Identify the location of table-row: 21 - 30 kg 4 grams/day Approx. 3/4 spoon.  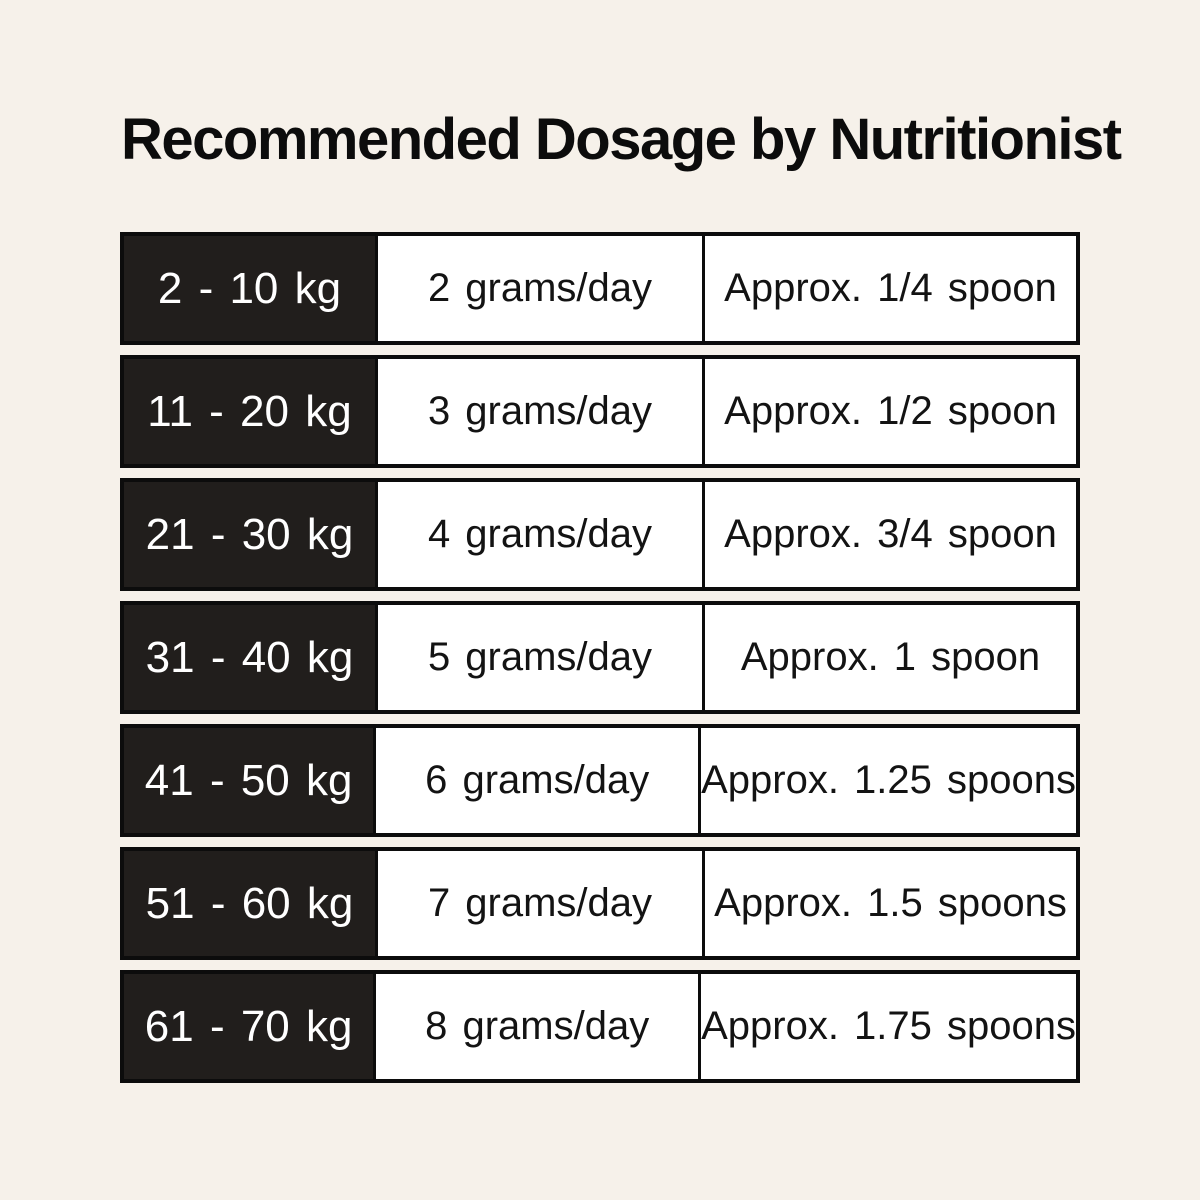
(600, 534).